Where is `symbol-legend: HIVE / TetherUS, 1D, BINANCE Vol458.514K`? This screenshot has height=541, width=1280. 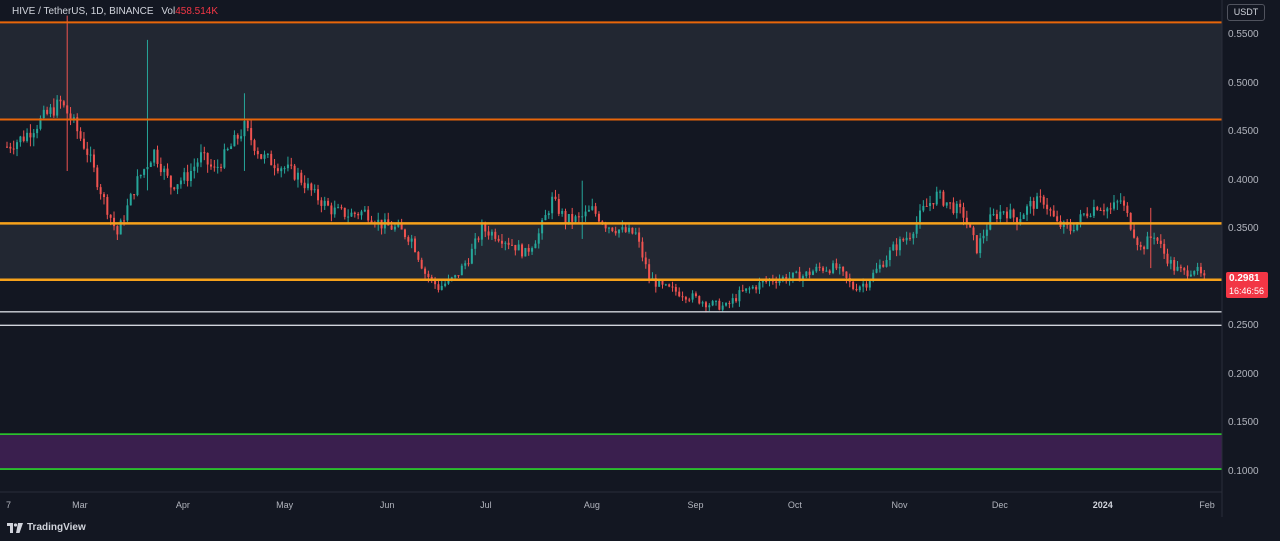 symbol-legend: HIVE / TetherUS, 1D, BINANCE Vol458.514K is located at coordinates (115, 11).